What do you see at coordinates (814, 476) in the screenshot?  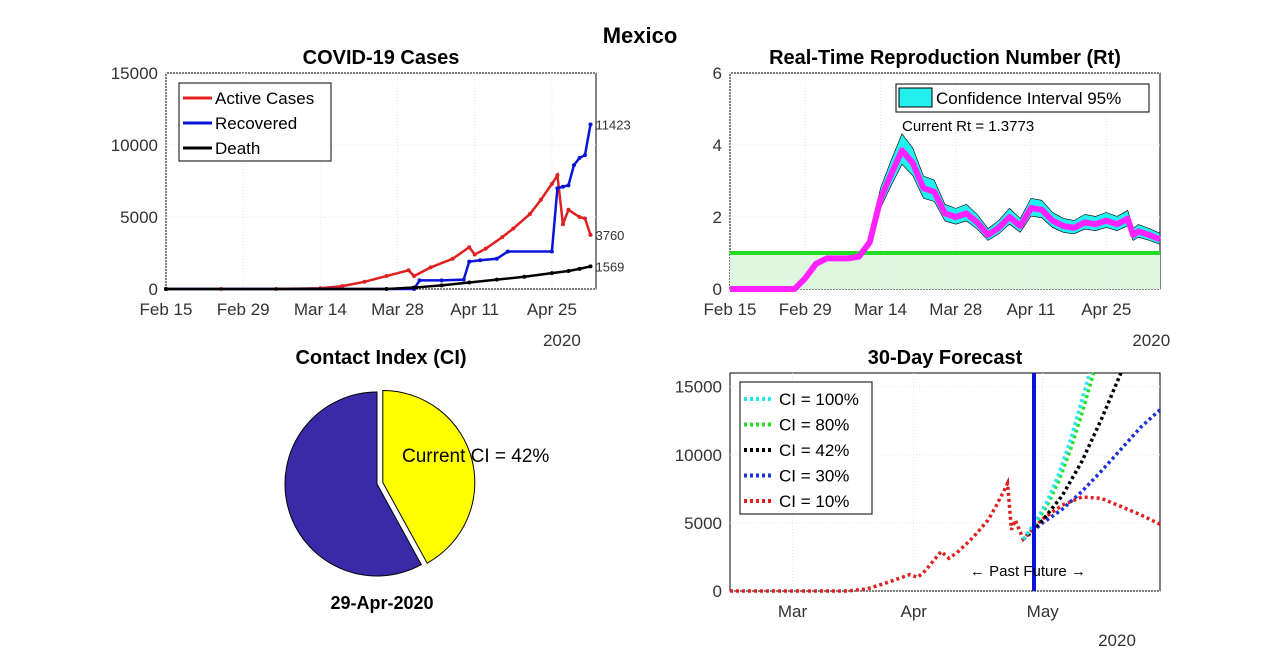 I see `forecast-legend-label: CI = 30%` at bounding box center [814, 476].